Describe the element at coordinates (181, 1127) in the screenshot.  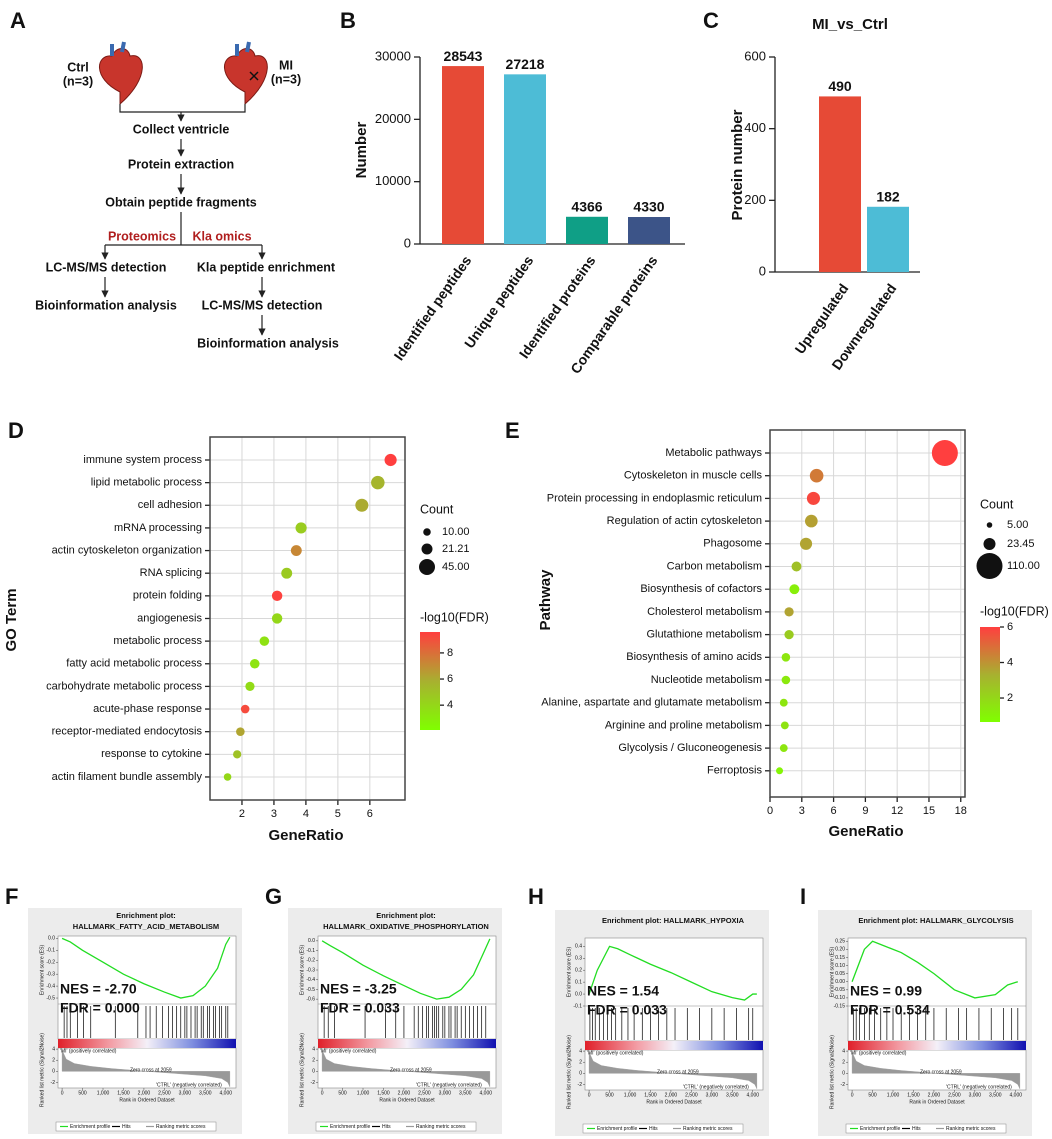
I see `legend-label: Ranking metric scores` at that location.